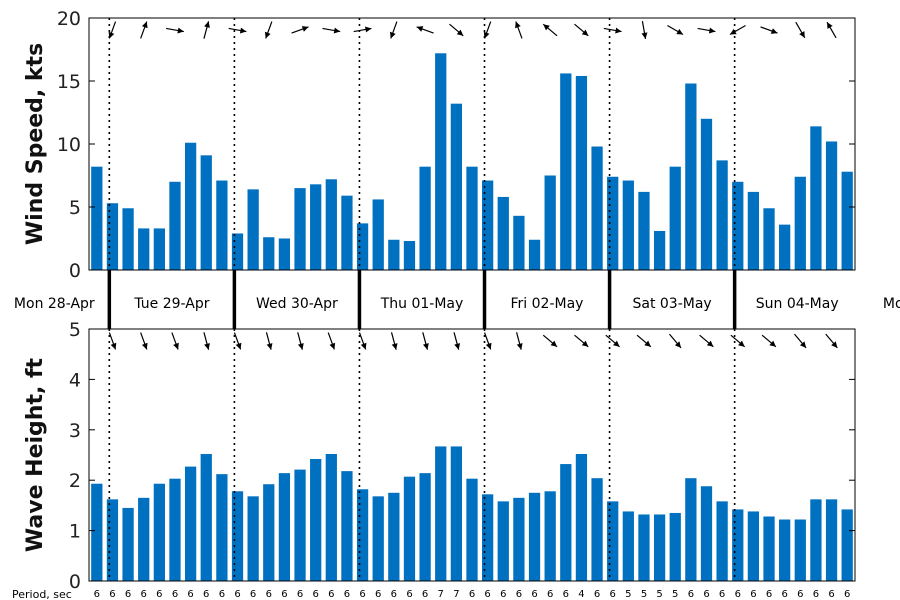  Describe the element at coordinates (297, 304) in the screenshot. I see `day-label: Wed 30-Apr` at that location.